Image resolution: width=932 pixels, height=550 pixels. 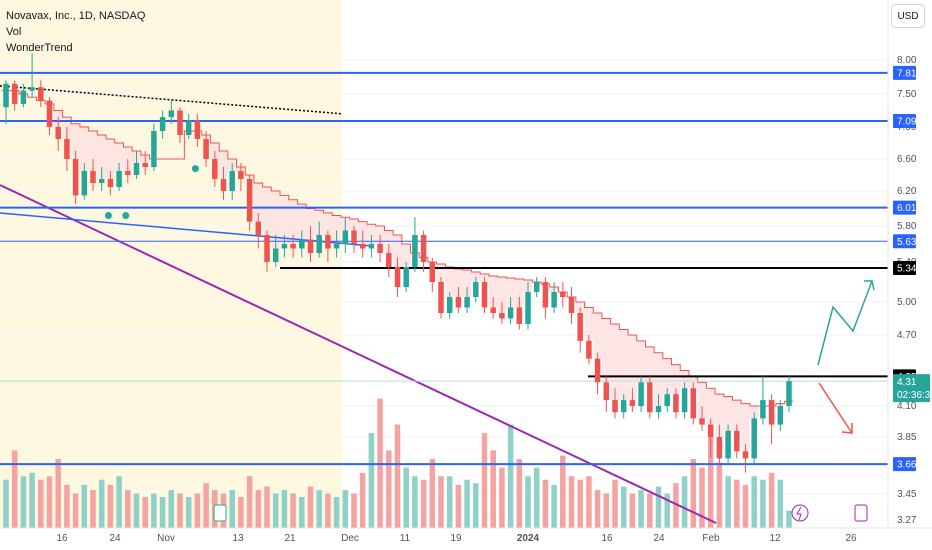 I want to click on time-tick-label: 11, so click(x=405, y=538).